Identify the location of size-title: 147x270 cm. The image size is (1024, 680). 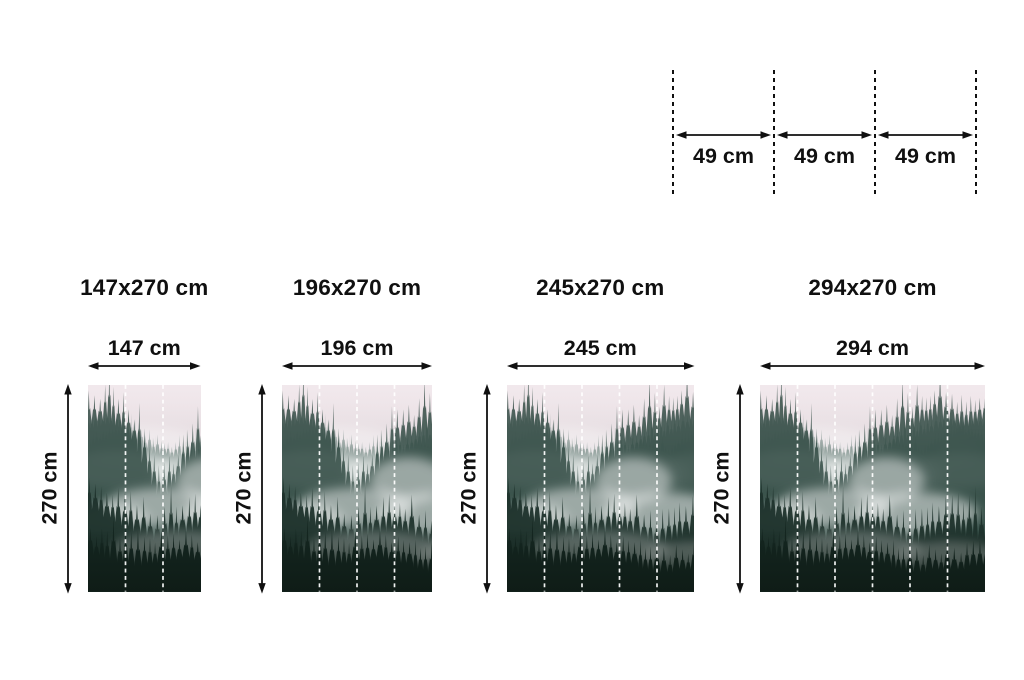
(144, 287).